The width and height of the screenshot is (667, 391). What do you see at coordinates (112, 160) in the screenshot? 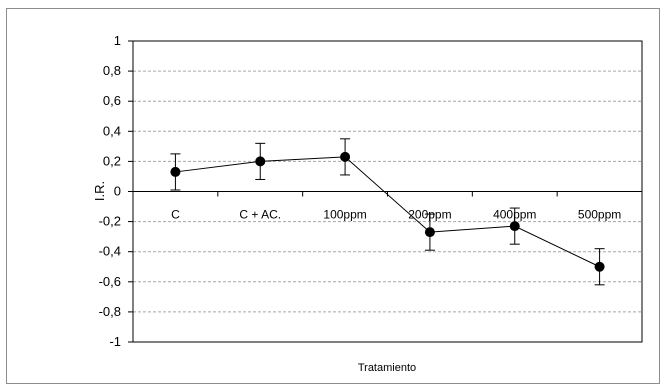
I see `y-tick-label: 0,2` at bounding box center [112, 160].